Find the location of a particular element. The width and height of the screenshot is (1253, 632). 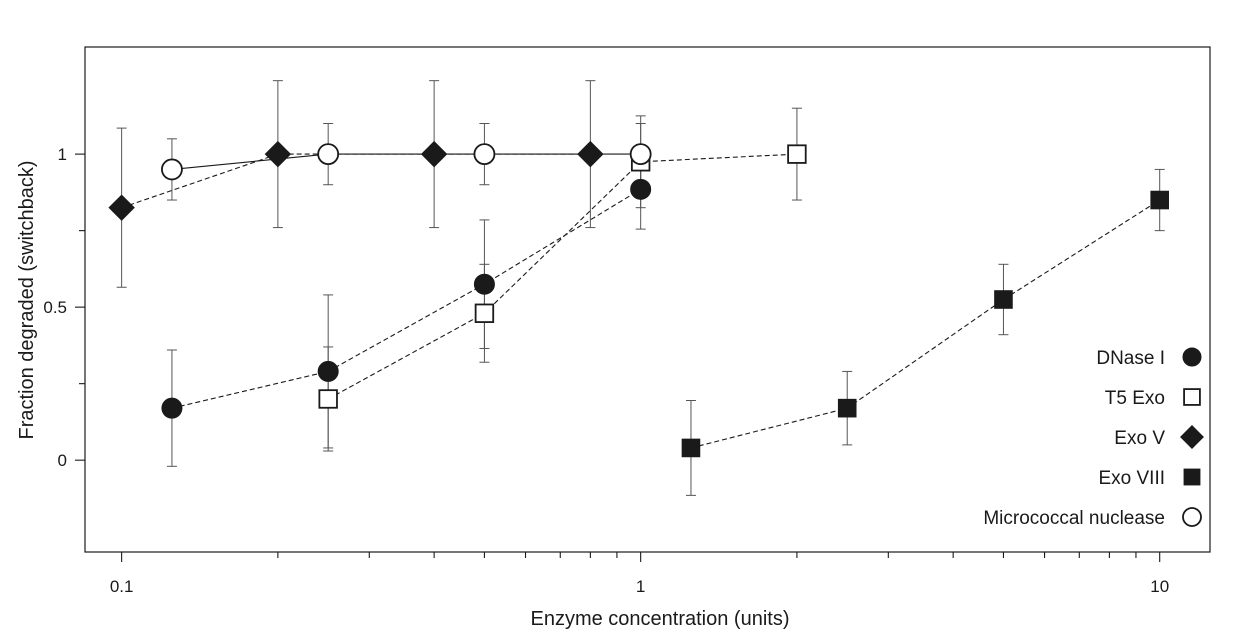

x-axis-label: Enzyme concentration (units) is located at coordinates (659, 619).